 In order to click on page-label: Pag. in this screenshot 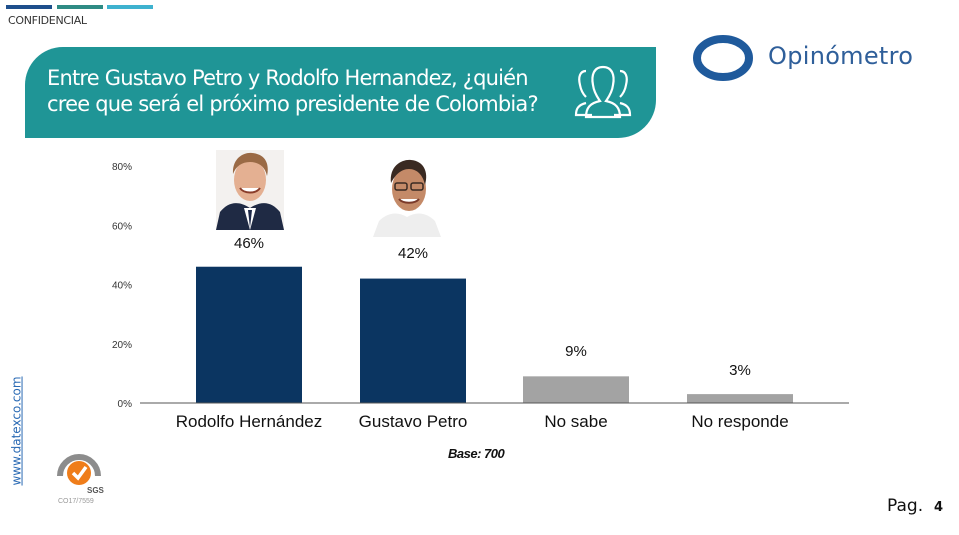, I will do `click(905, 506)`.